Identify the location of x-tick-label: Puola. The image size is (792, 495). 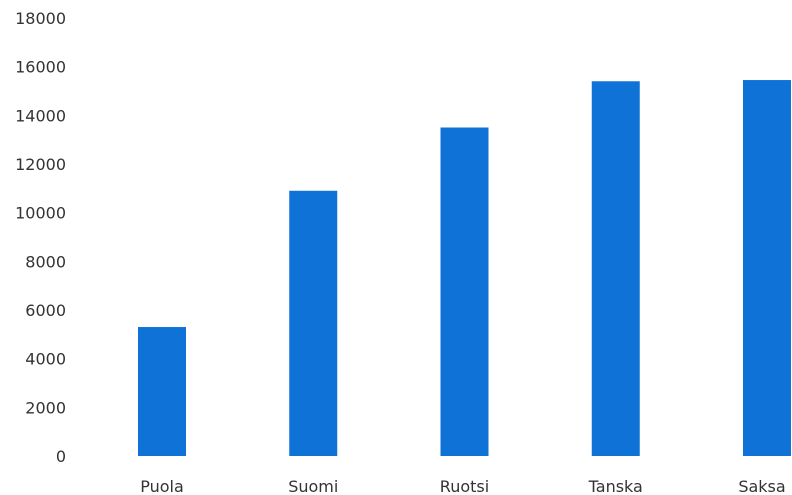
(162, 486).